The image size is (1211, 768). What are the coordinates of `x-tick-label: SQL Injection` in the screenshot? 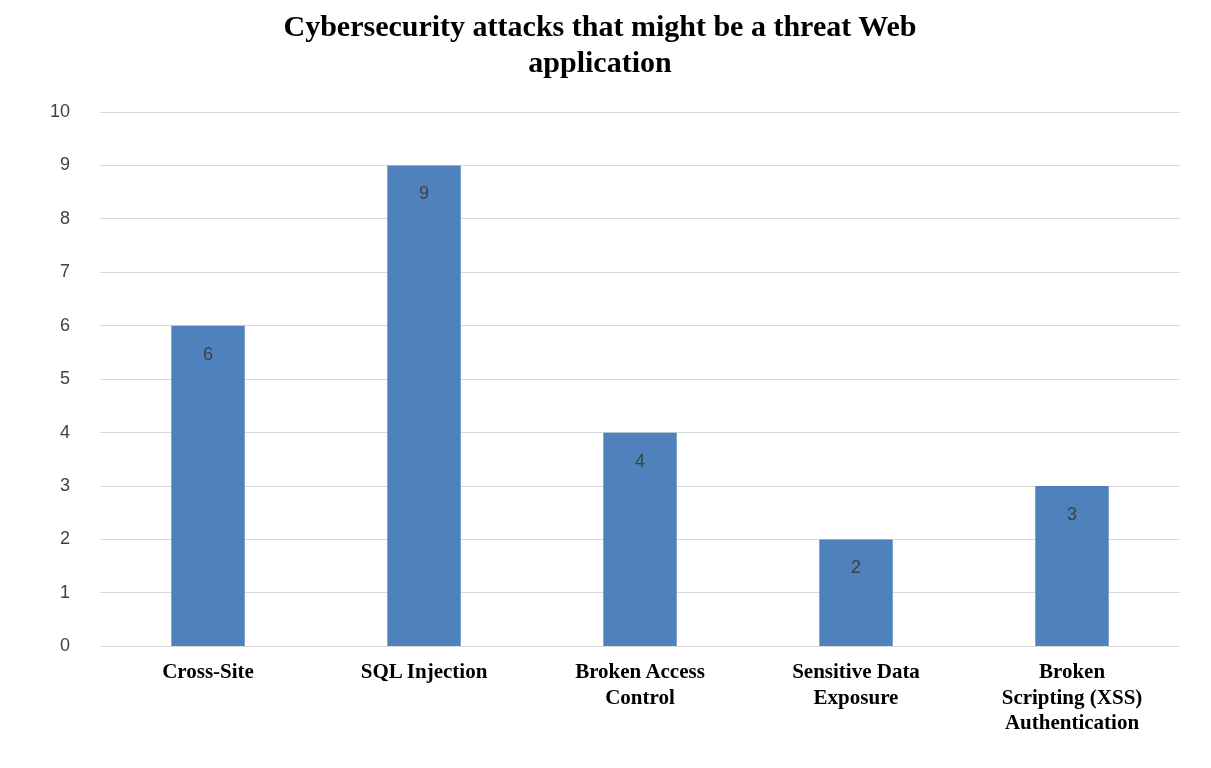 It's located at (424, 671).